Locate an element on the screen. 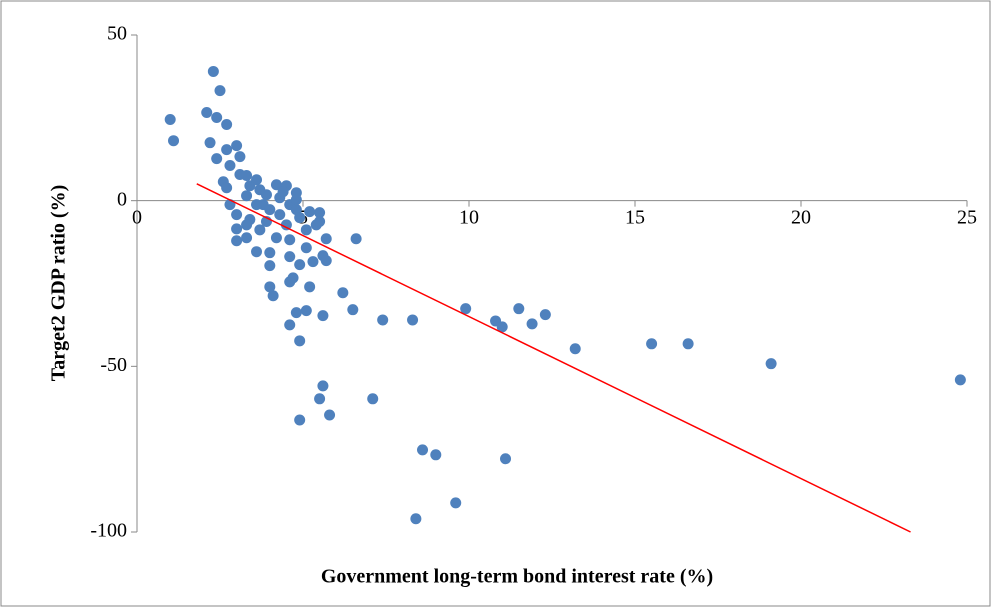  y-axis-title: Target2 GDP ratio (%) is located at coordinates (59, 283).